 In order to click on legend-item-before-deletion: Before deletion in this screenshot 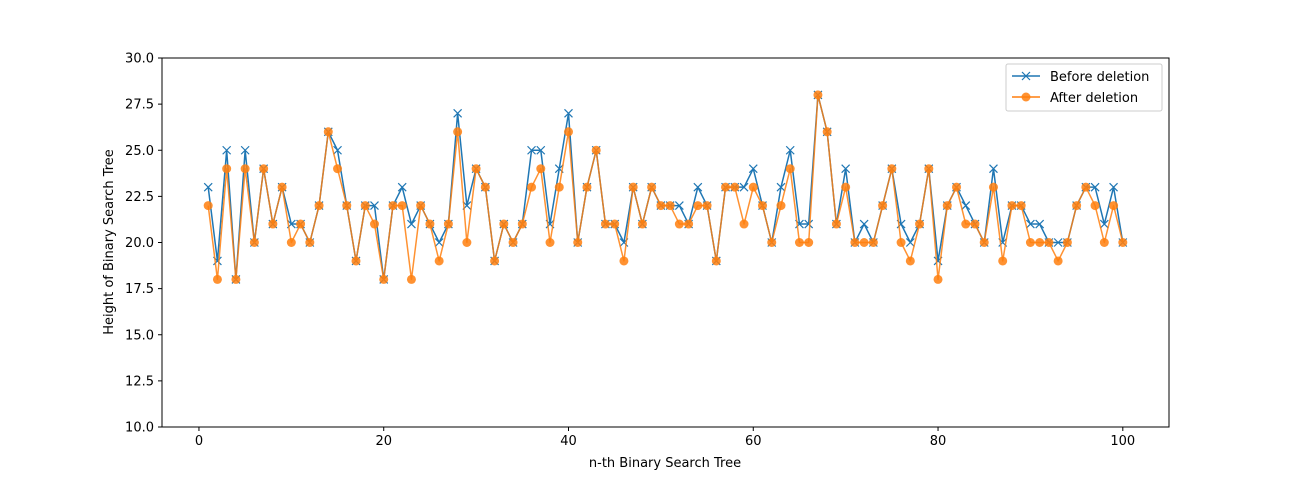, I will do `click(1080, 77)`.